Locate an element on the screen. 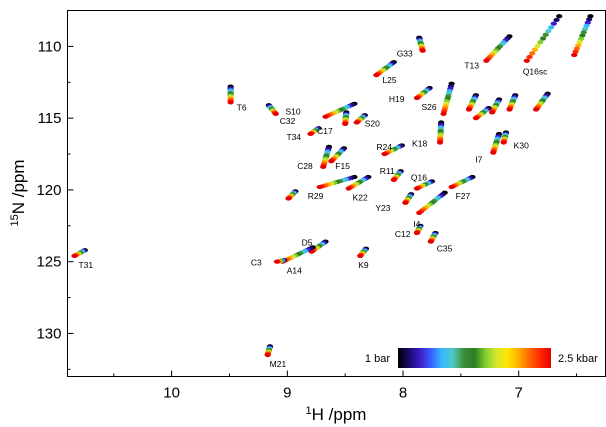 The image size is (606, 427). peak-label: I7 is located at coordinates (478, 160).